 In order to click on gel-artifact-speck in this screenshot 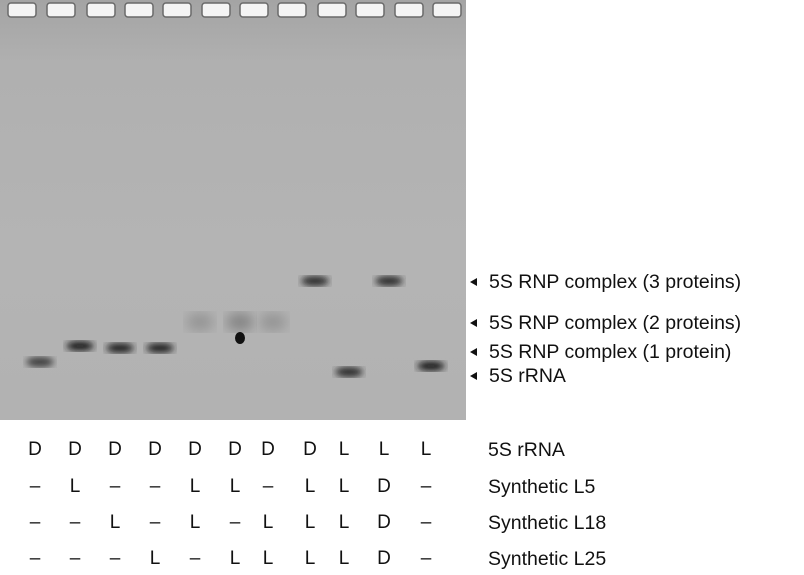, I will do `click(240, 338)`.